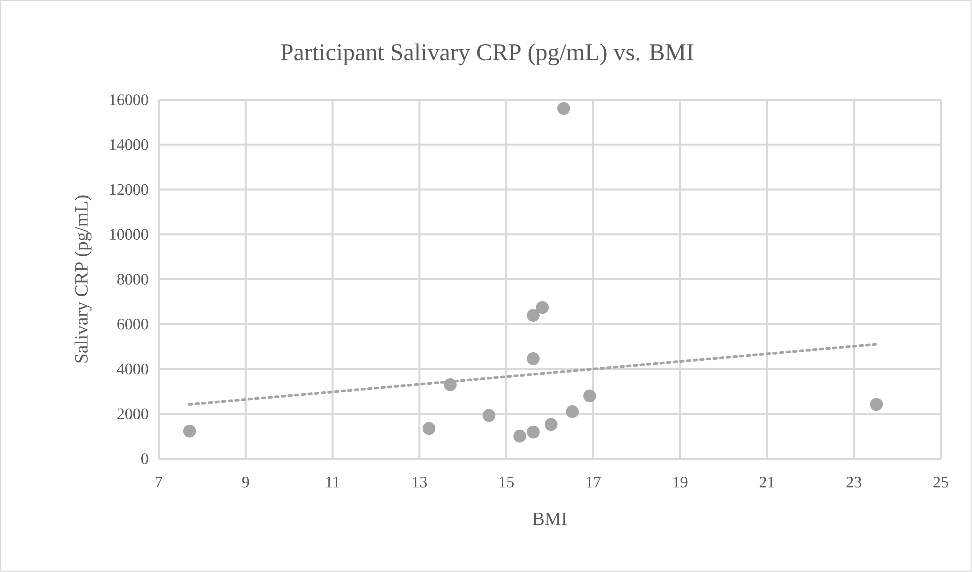  What do you see at coordinates (420, 482) in the screenshot?
I see `x-tick-label: 13` at bounding box center [420, 482].